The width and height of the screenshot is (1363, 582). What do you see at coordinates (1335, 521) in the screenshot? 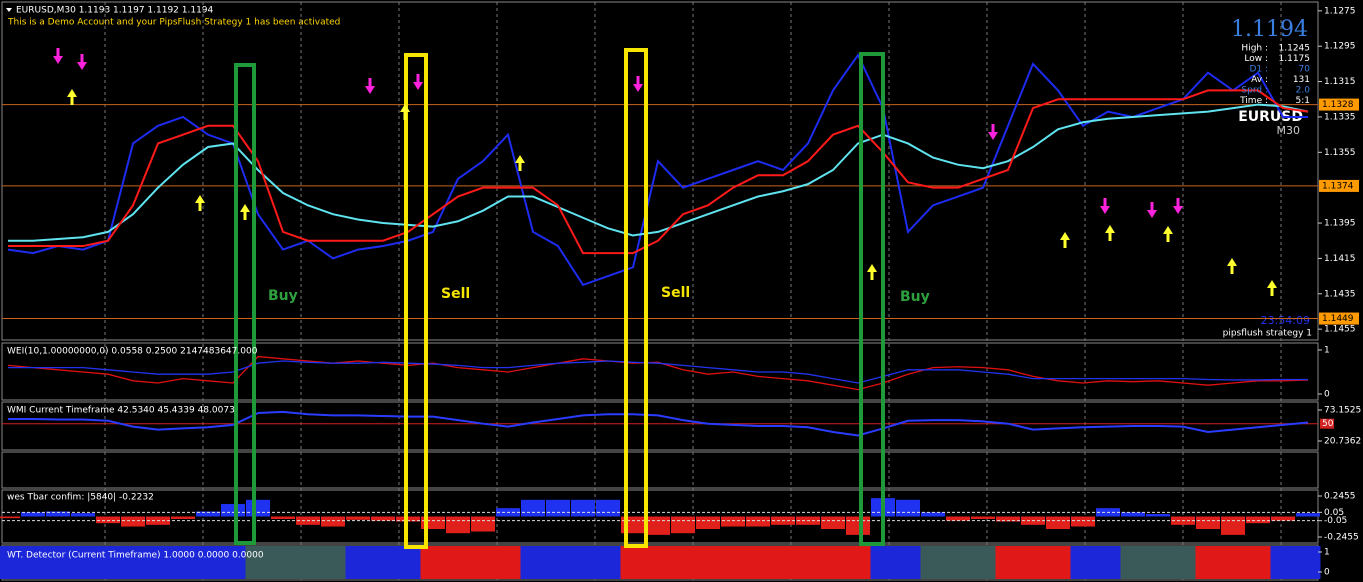
I see `y-tick-label: -0.05` at bounding box center [1335, 521].